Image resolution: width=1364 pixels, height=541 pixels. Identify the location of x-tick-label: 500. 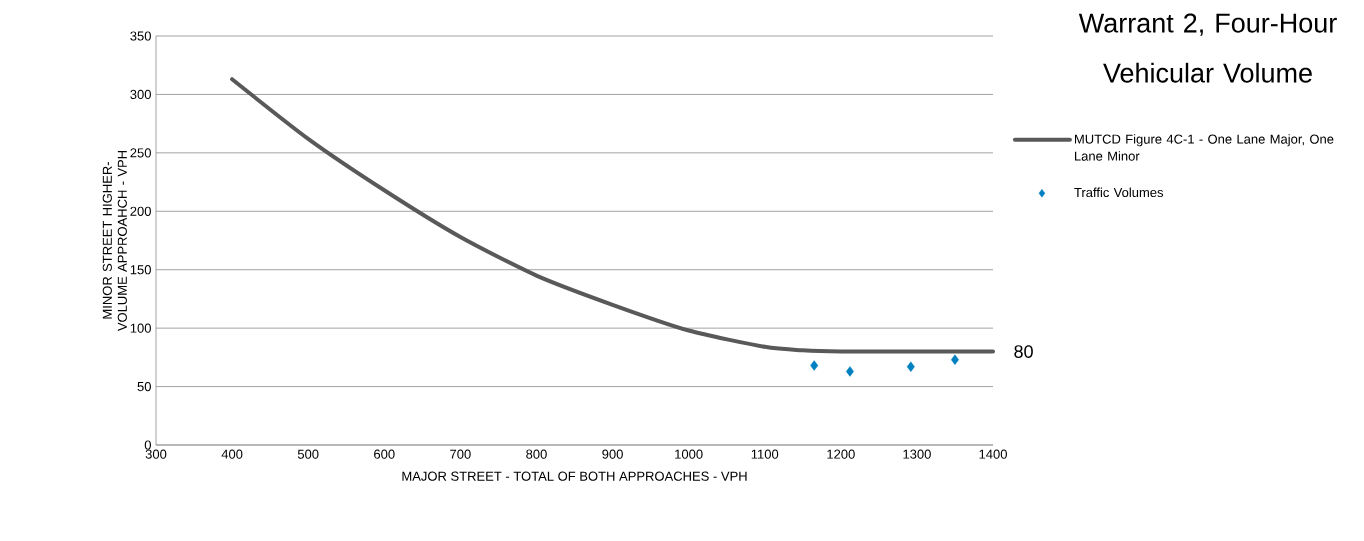
(308, 454).